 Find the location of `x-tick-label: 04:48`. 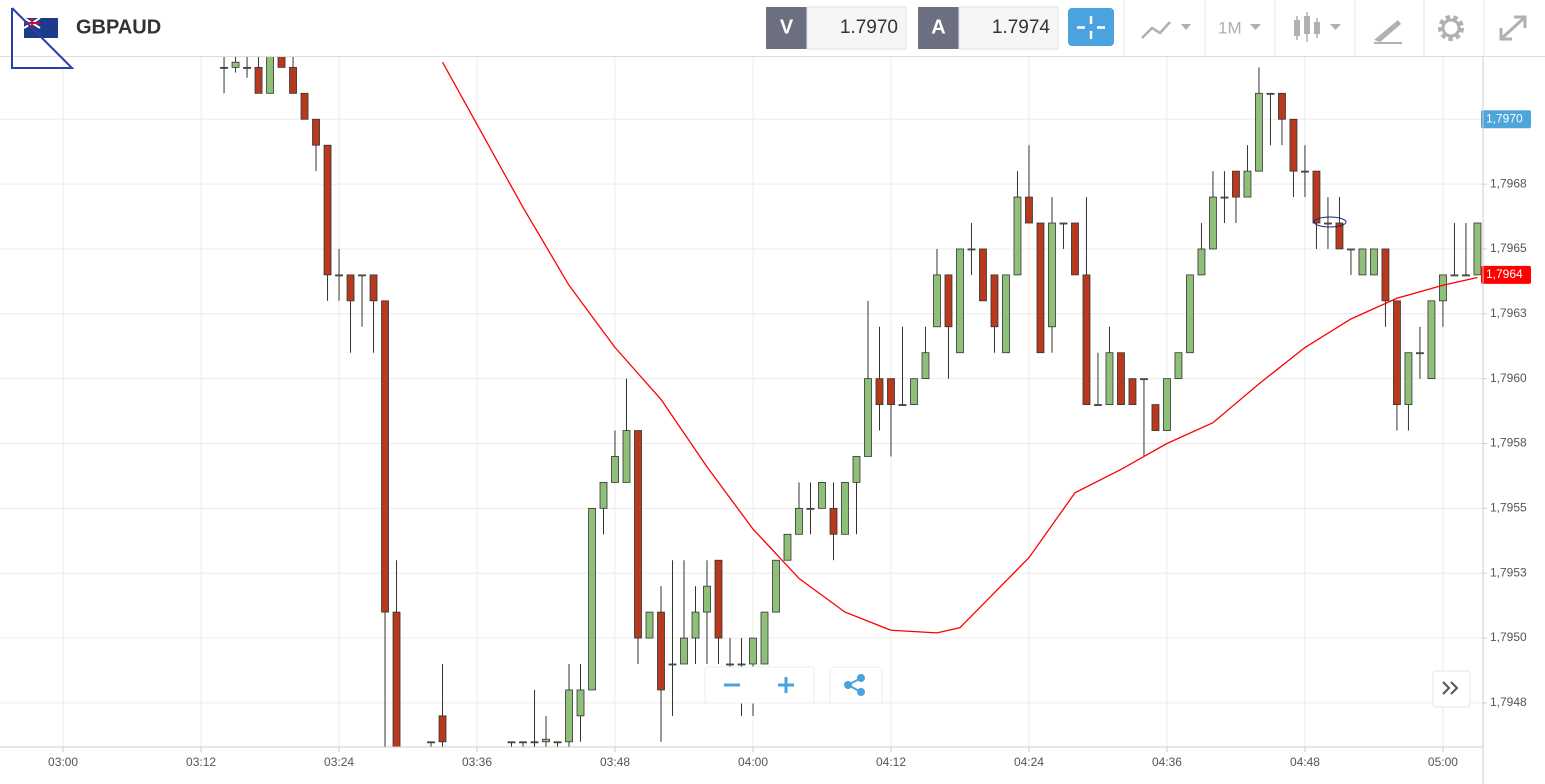

x-tick-label: 04:48 is located at coordinates (1305, 762).